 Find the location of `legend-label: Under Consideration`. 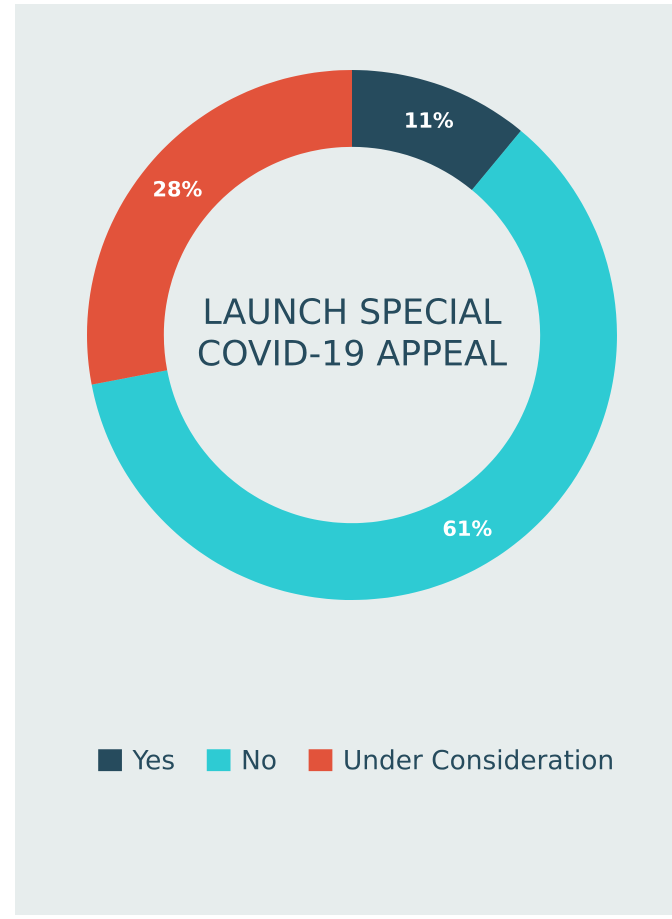

legend-label: Under Consideration is located at coordinates (478, 759).